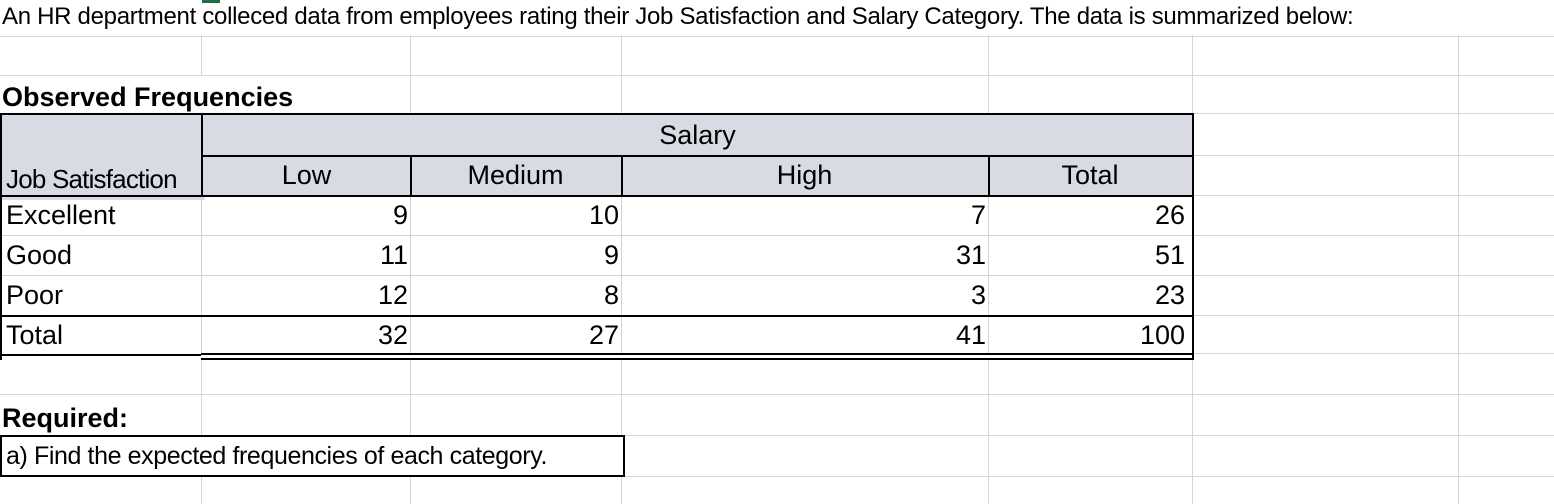 The image size is (1554, 504). Describe the element at coordinates (697, 354) in the screenshot. I see `table-bottom-border-double-upper` at that location.